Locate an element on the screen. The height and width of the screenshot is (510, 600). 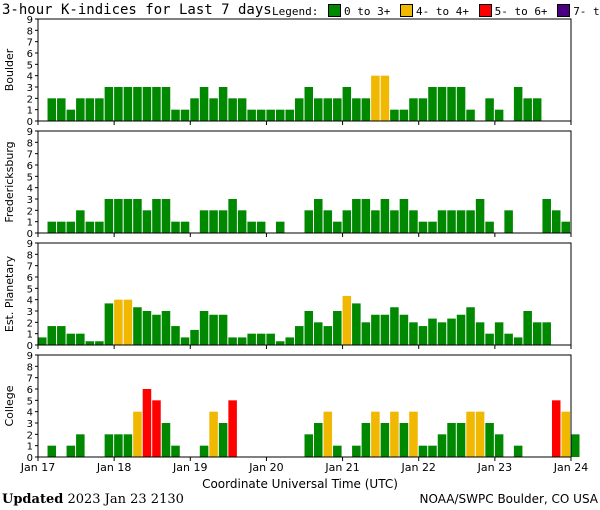
x-date-label: Jan 19 is located at coordinates (189, 467).